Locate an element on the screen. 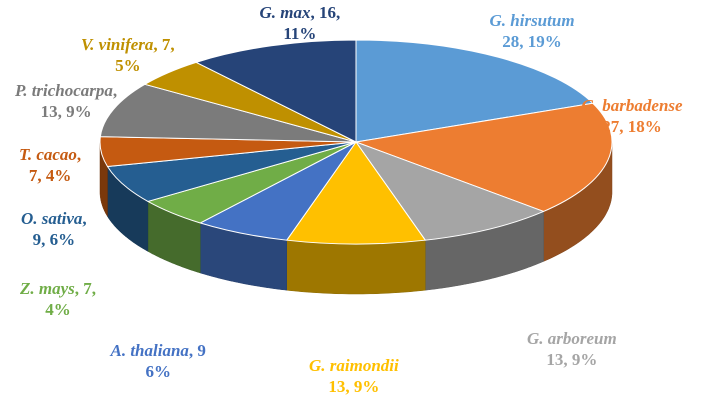  slice-label-value: 27, 18% is located at coordinates (632, 126).